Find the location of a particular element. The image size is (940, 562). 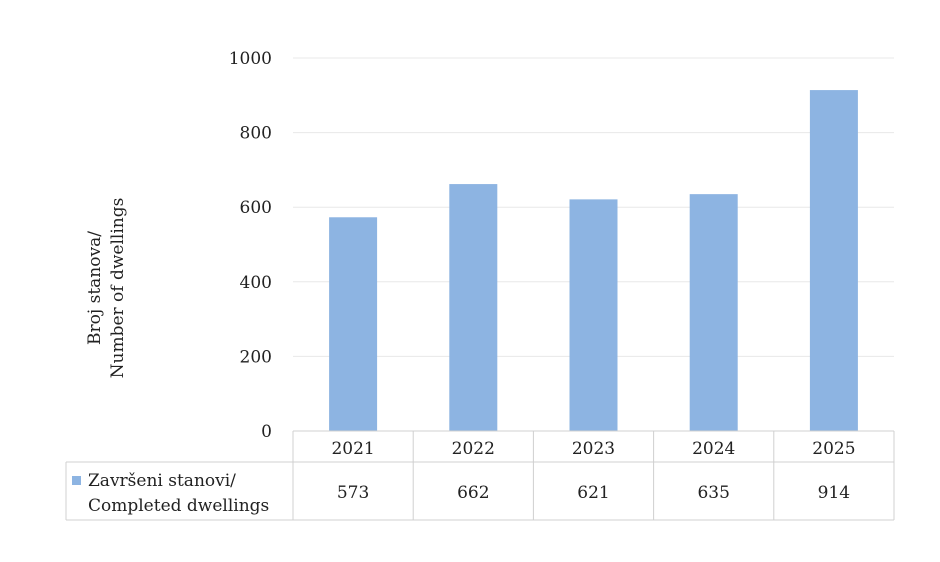

y-axis-title: Broj stanova/ Number of dwellings is located at coordinates (106, 288).